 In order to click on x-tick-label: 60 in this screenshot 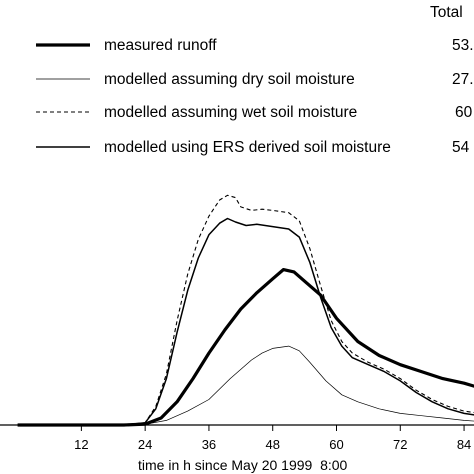, I will do `click(336, 444)`.